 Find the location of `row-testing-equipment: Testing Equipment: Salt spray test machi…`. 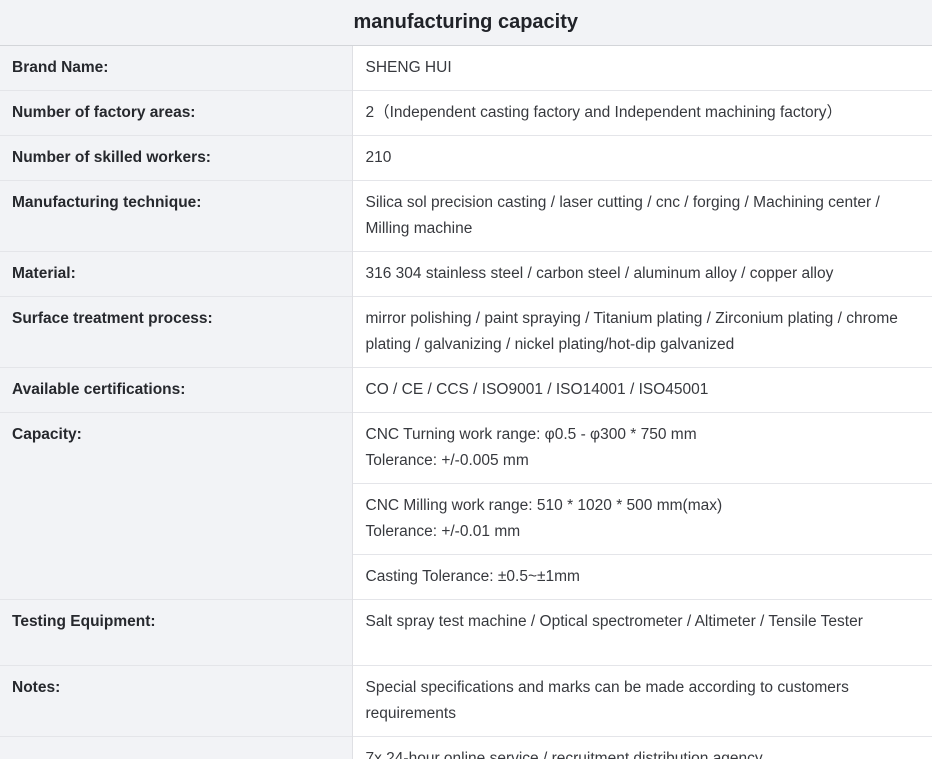

row-testing-equipment: Testing Equipment: Salt spray test machi… is located at coordinates (466, 632).